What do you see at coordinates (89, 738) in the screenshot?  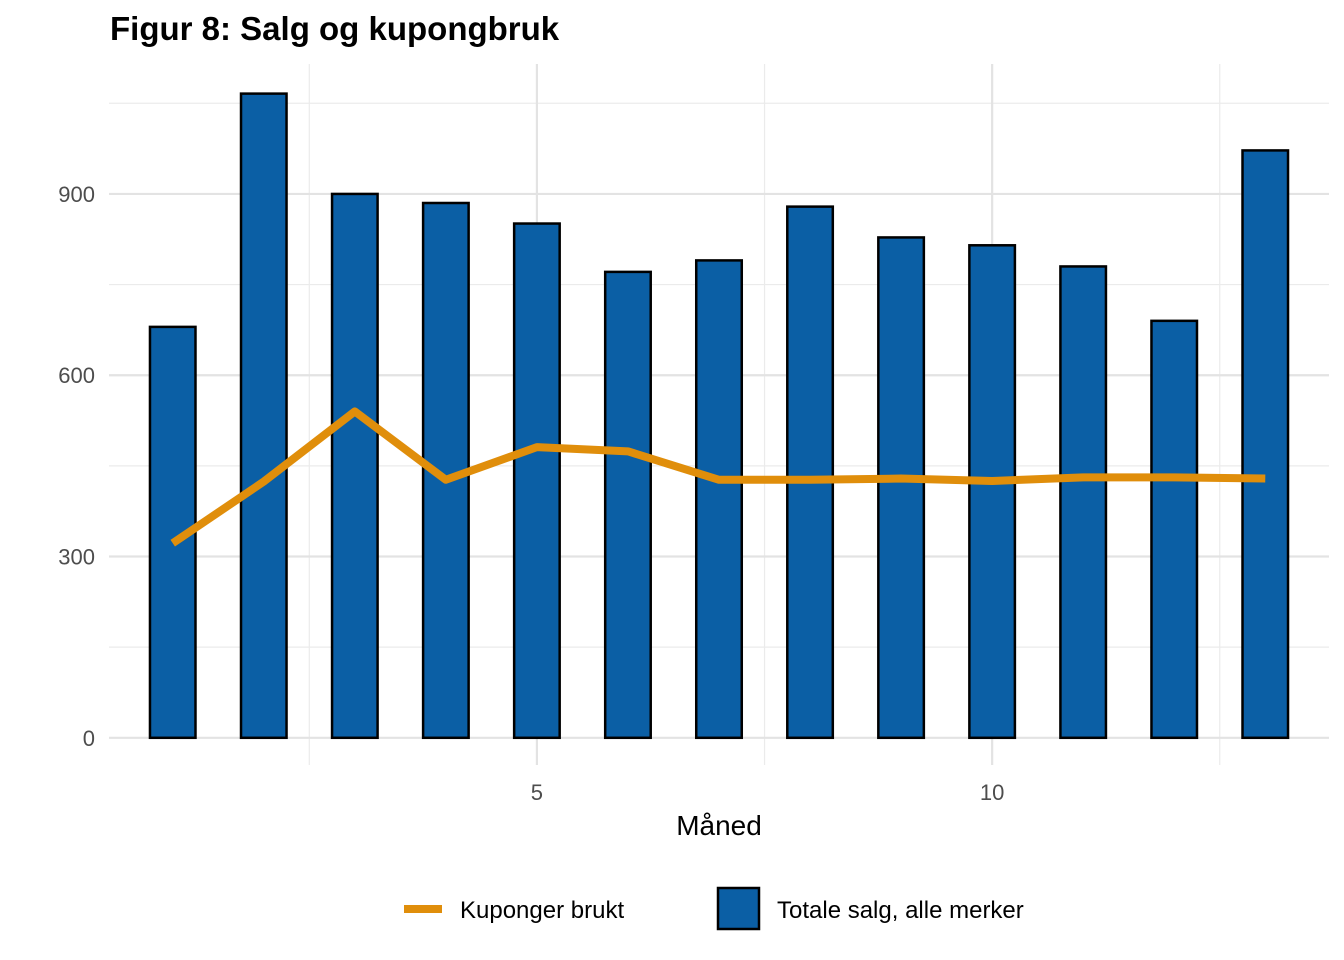 I see `y-tick-label: 0` at bounding box center [89, 738].